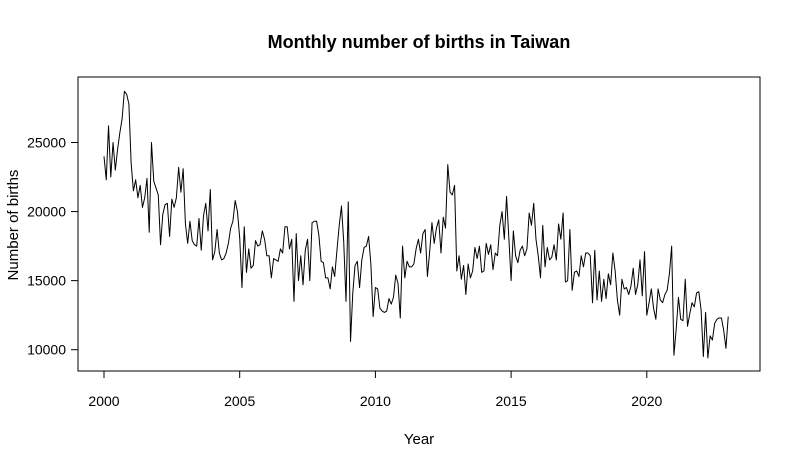 The height and width of the screenshot is (469, 800). Describe the element at coordinates (46, 350) in the screenshot. I see `y-tick-label: 10000` at that location.